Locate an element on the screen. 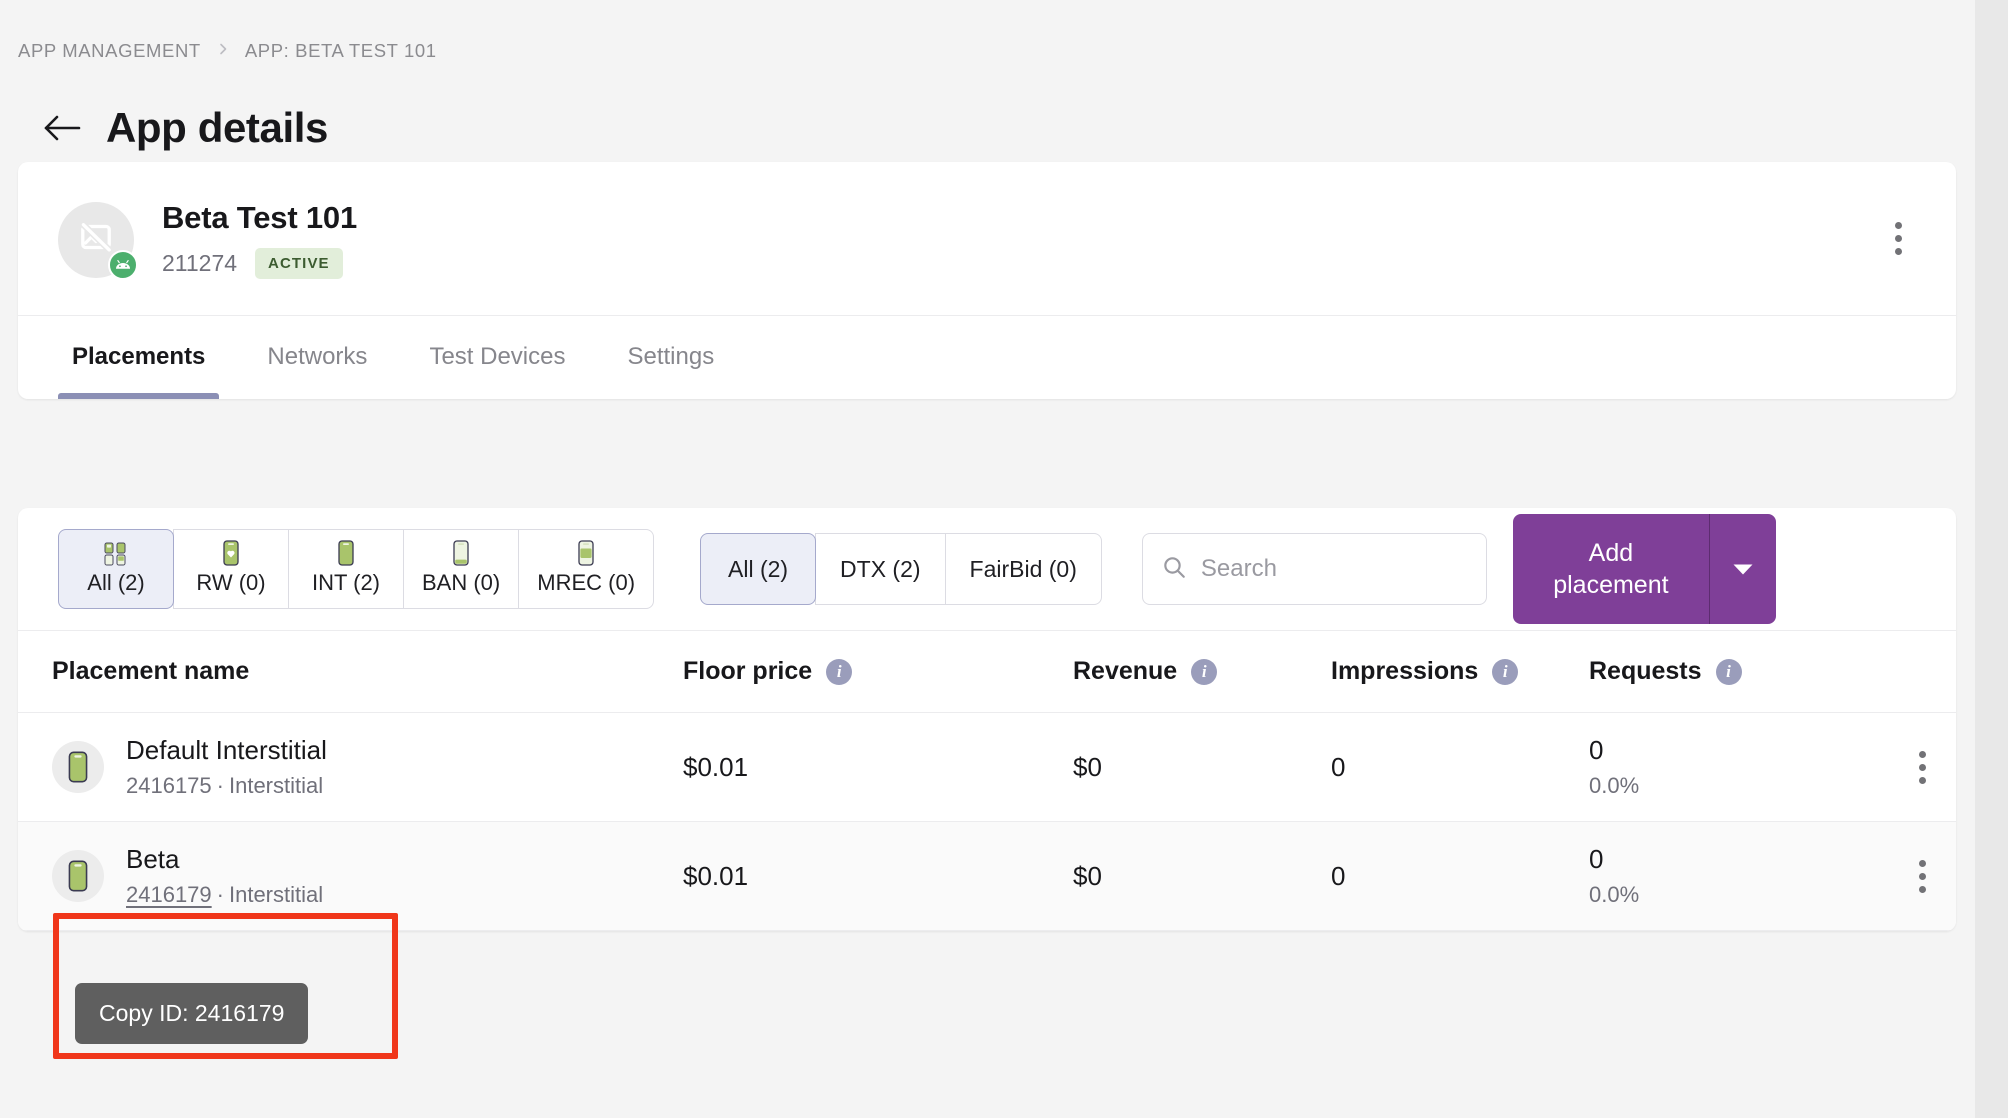  tab-networks-label: Networks is located at coordinates (317, 356).